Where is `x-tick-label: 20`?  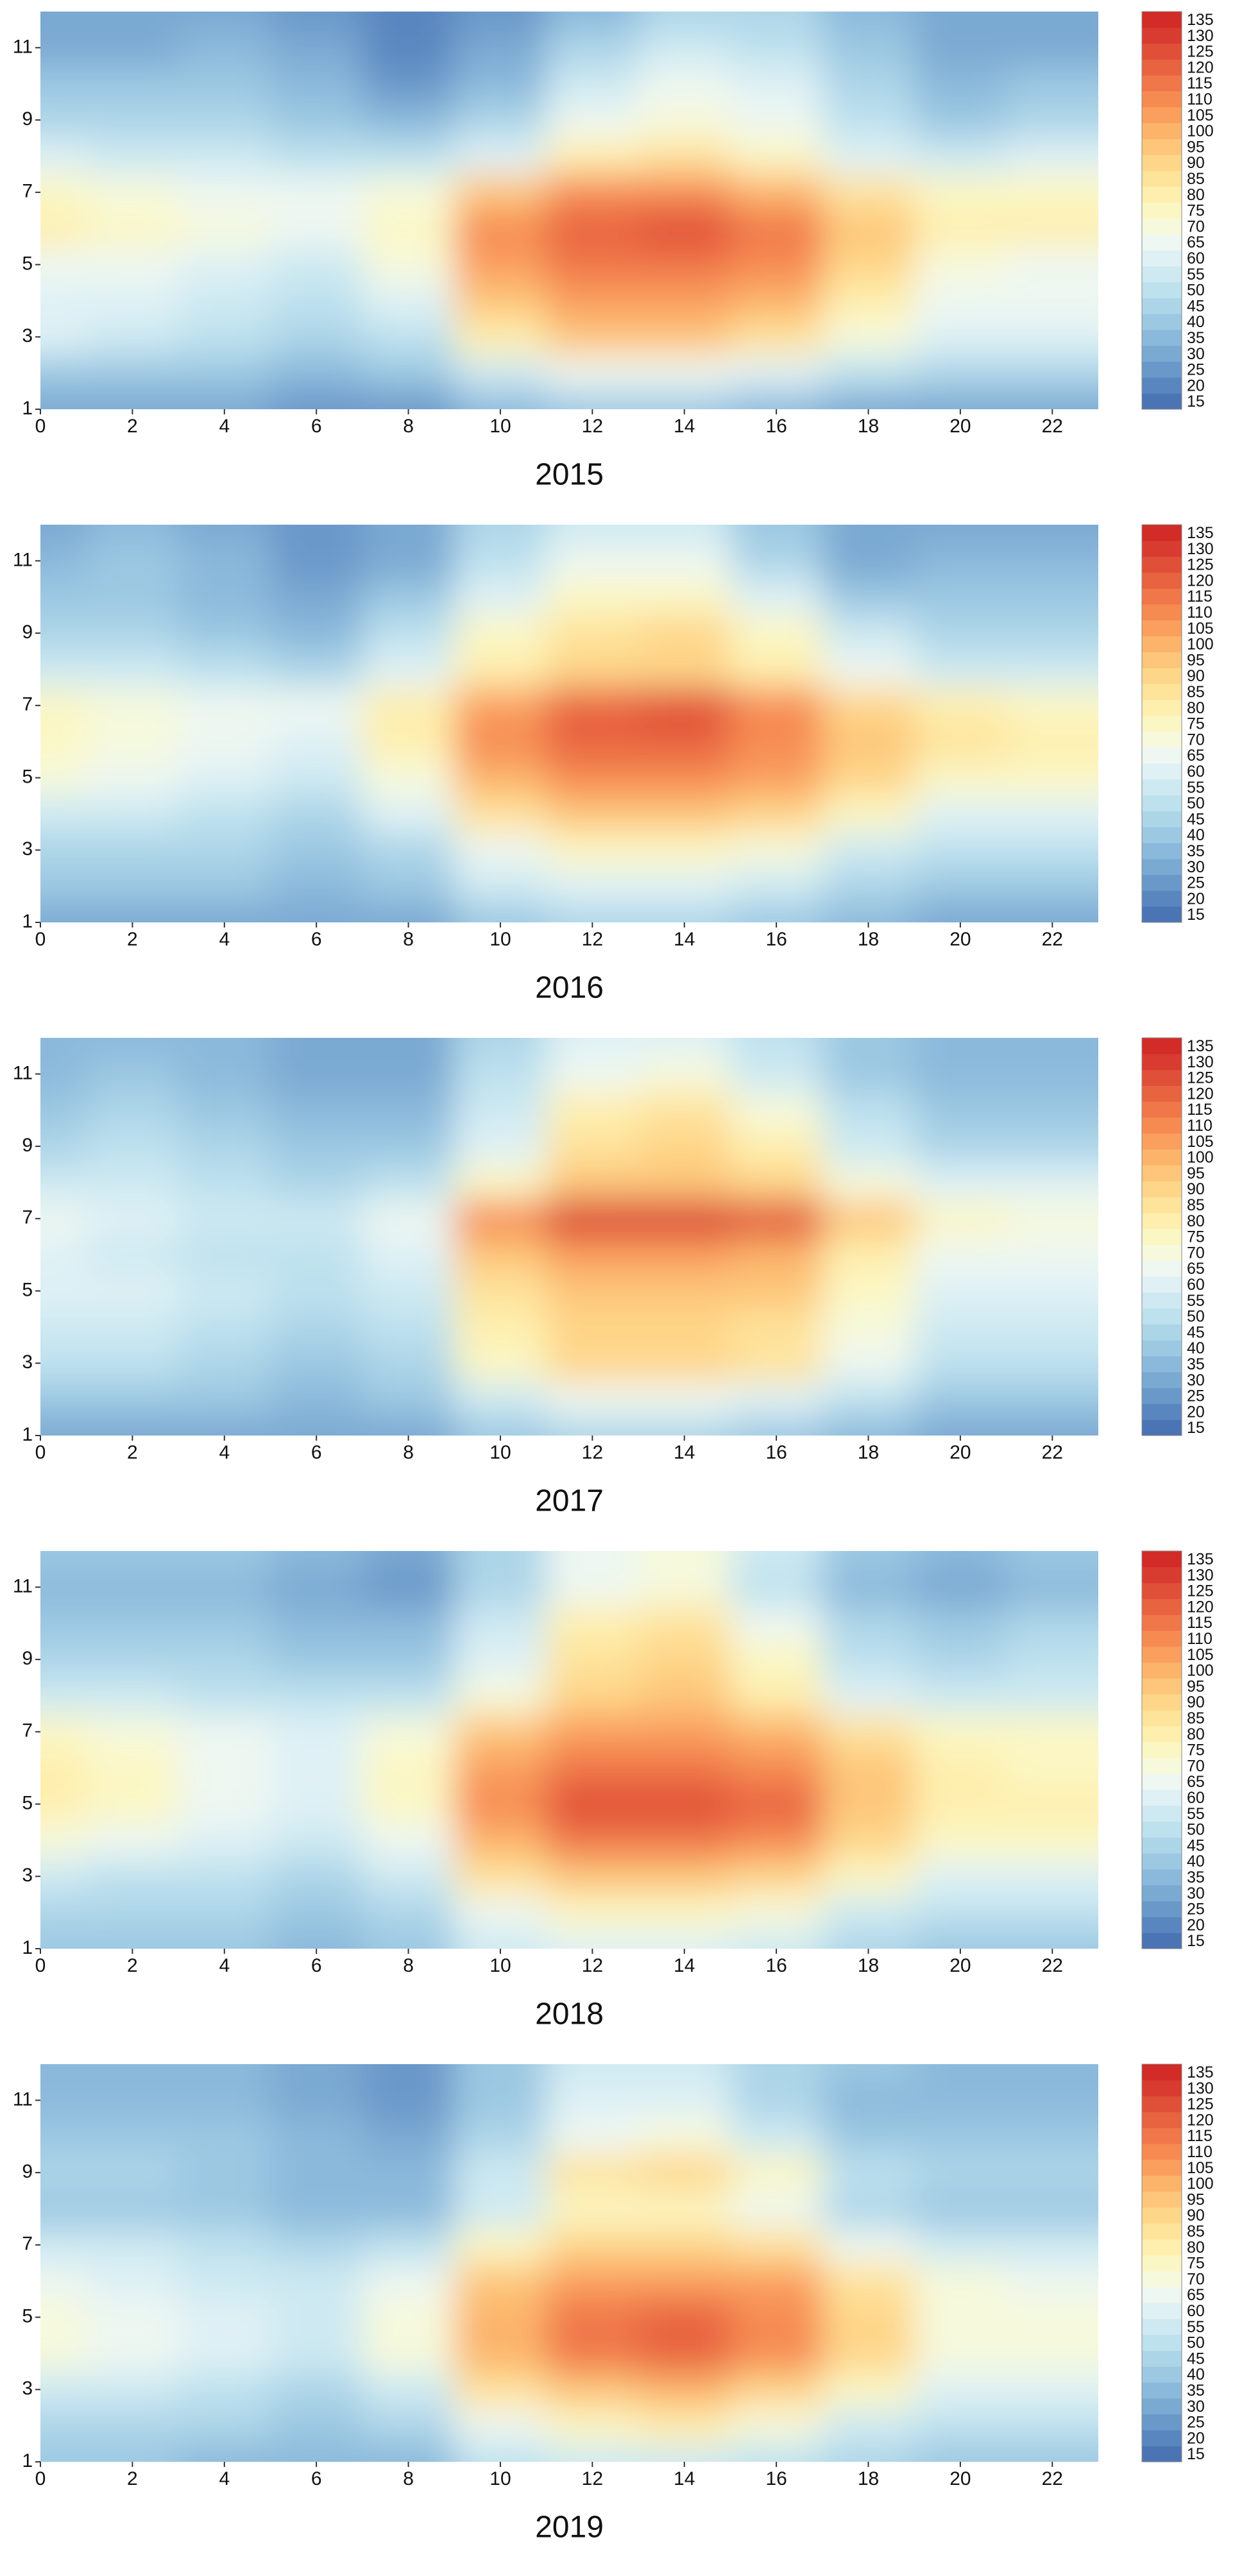 x-tick-label: 20 is located at coordinates (960, 939).